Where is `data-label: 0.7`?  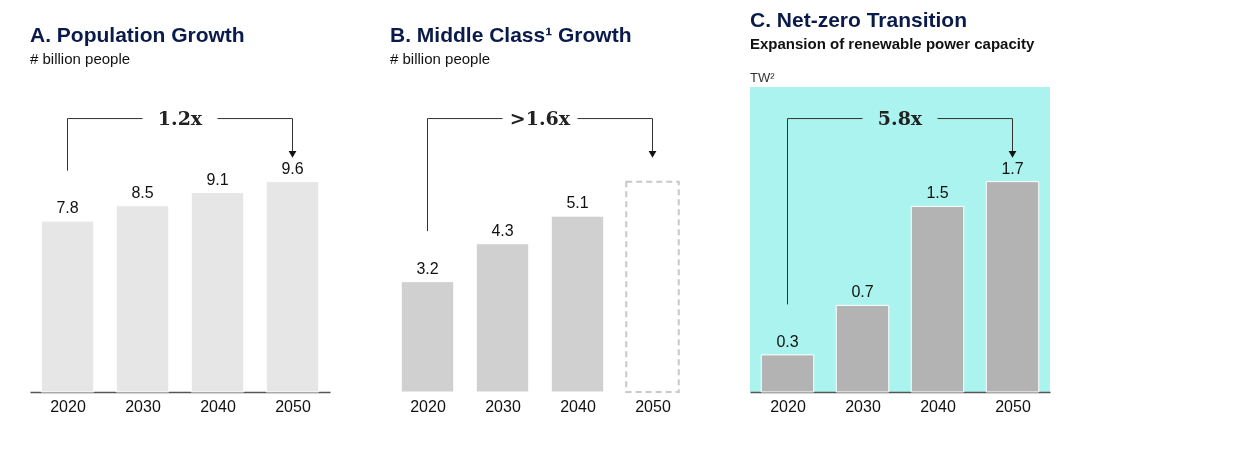
data-label: 0.7 is located at coordinates (862, 292).